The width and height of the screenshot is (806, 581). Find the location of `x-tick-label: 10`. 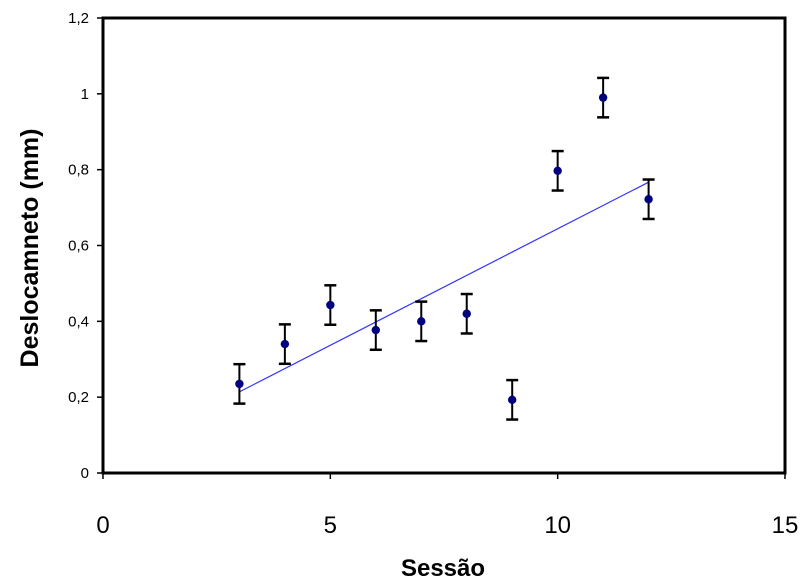

x-tick-label: 10 is located at coordinates (557, 525).